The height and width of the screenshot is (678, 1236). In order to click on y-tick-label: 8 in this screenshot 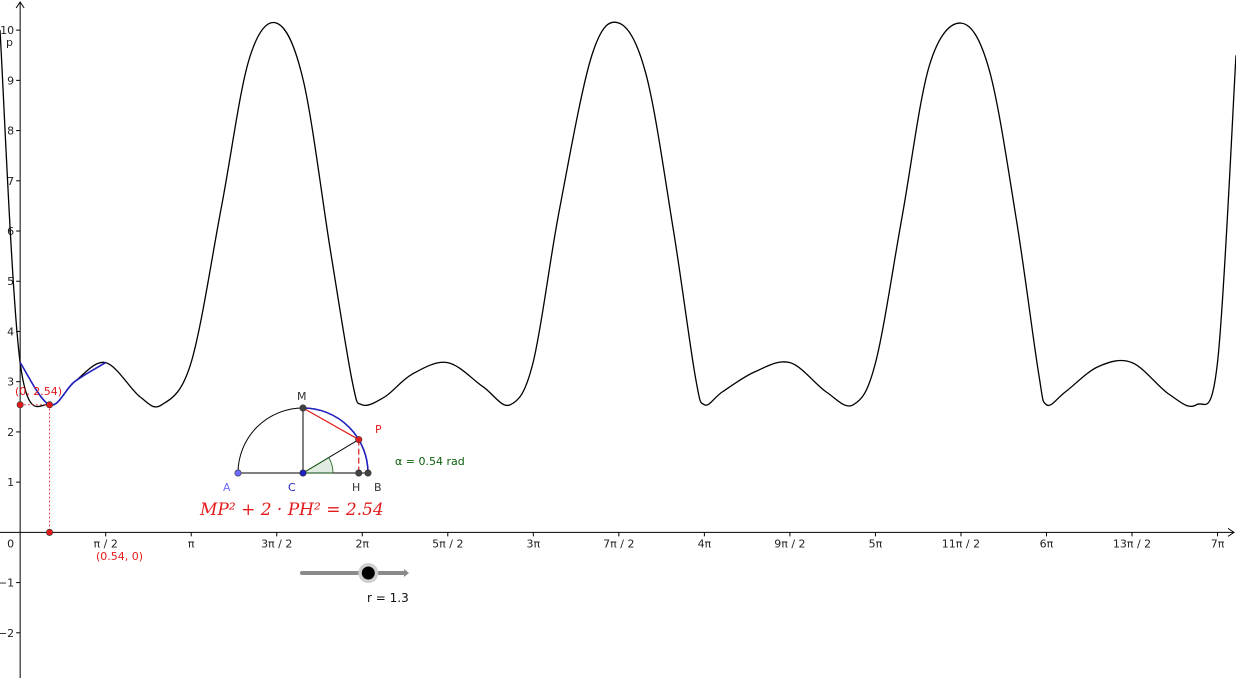, I will do `click(10, 131)`.